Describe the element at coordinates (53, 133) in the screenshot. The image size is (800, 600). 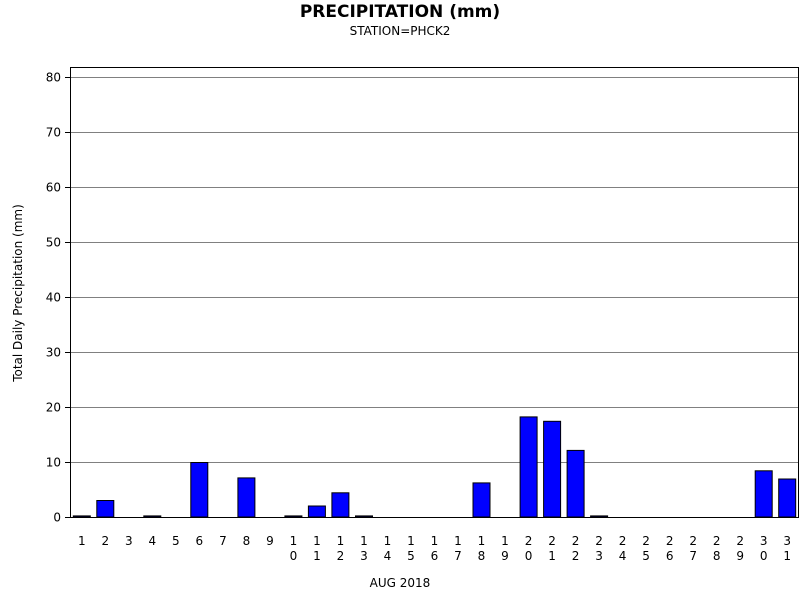
I see `y-tick-label: 70` at that location.